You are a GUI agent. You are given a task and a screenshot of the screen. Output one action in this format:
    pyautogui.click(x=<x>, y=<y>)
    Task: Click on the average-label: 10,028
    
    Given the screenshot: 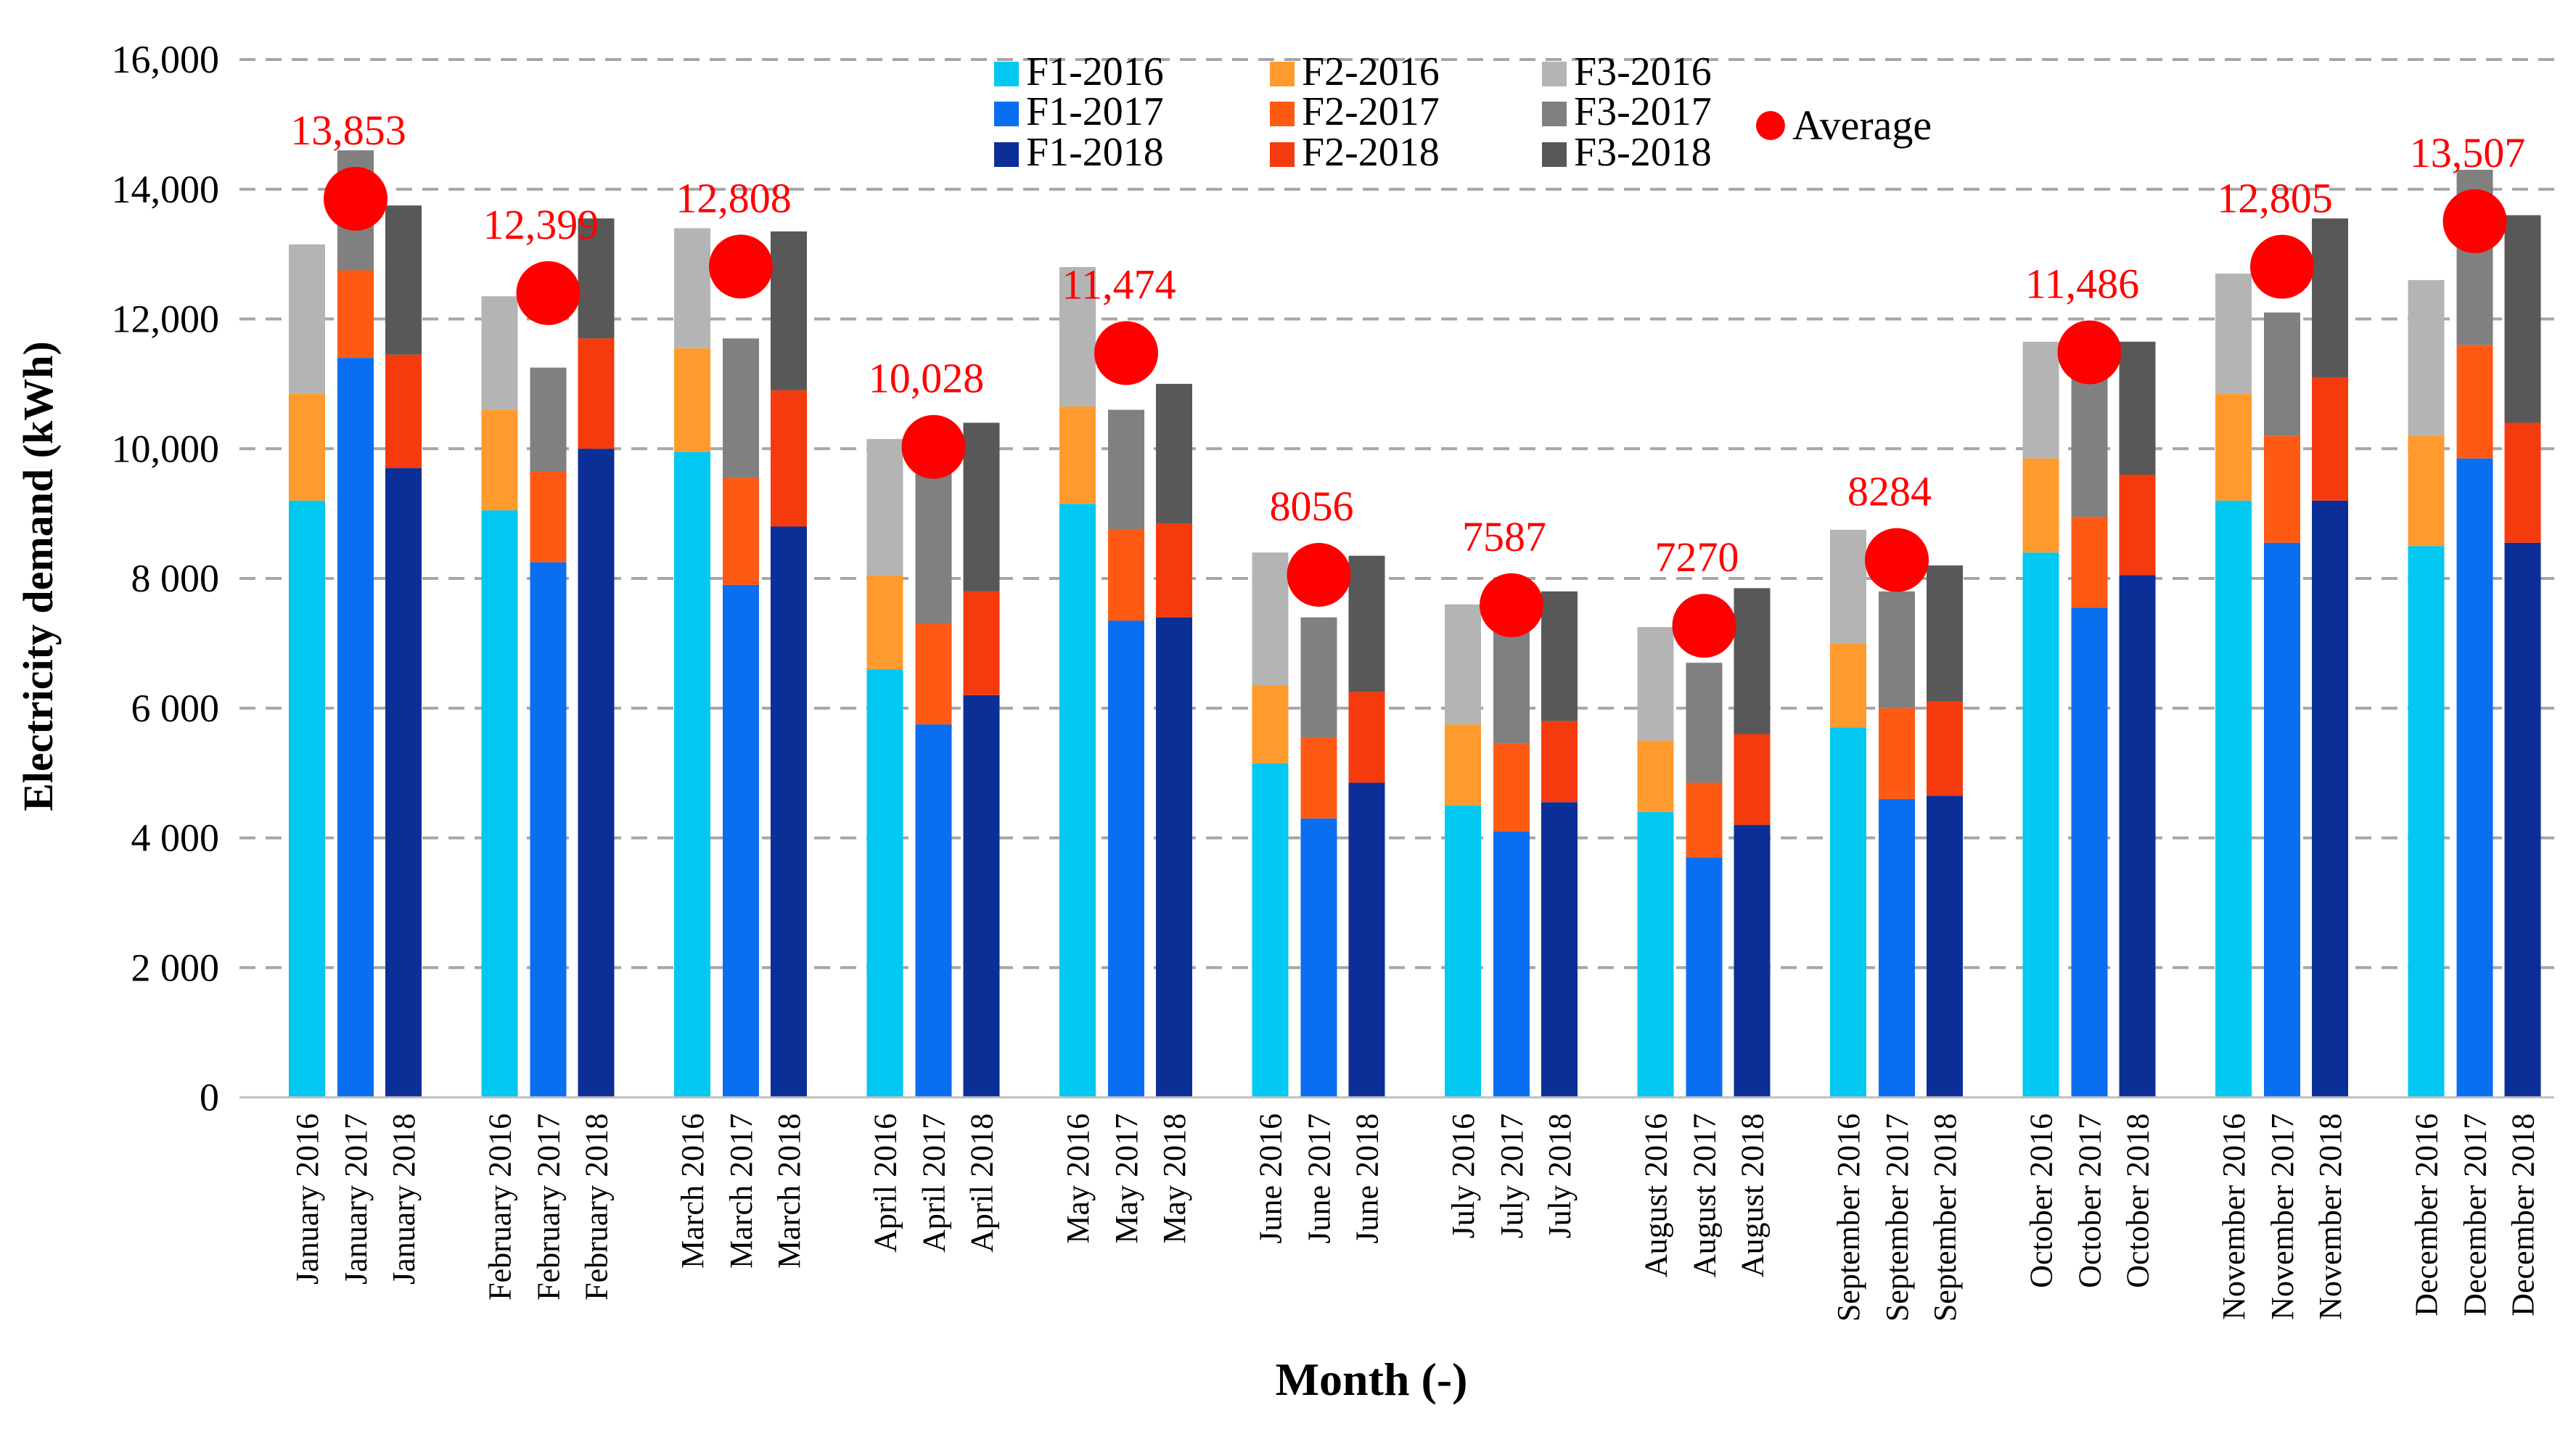 What is the action you would take?
    pyautogui.click(x=927, y=379)
    